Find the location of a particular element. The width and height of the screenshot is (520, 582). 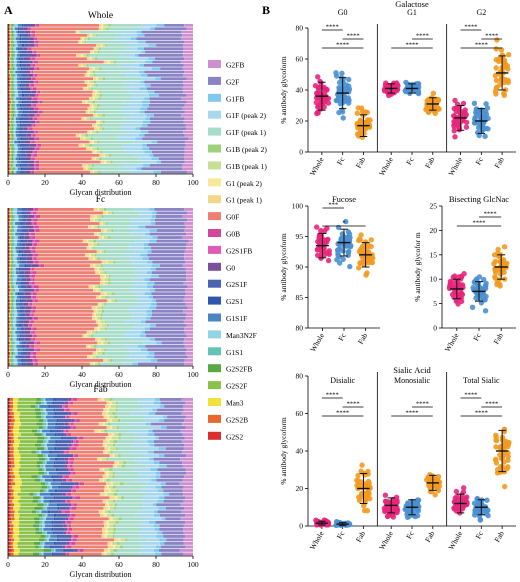

legend-item: G2S2B is located at coordinates (228, 419).